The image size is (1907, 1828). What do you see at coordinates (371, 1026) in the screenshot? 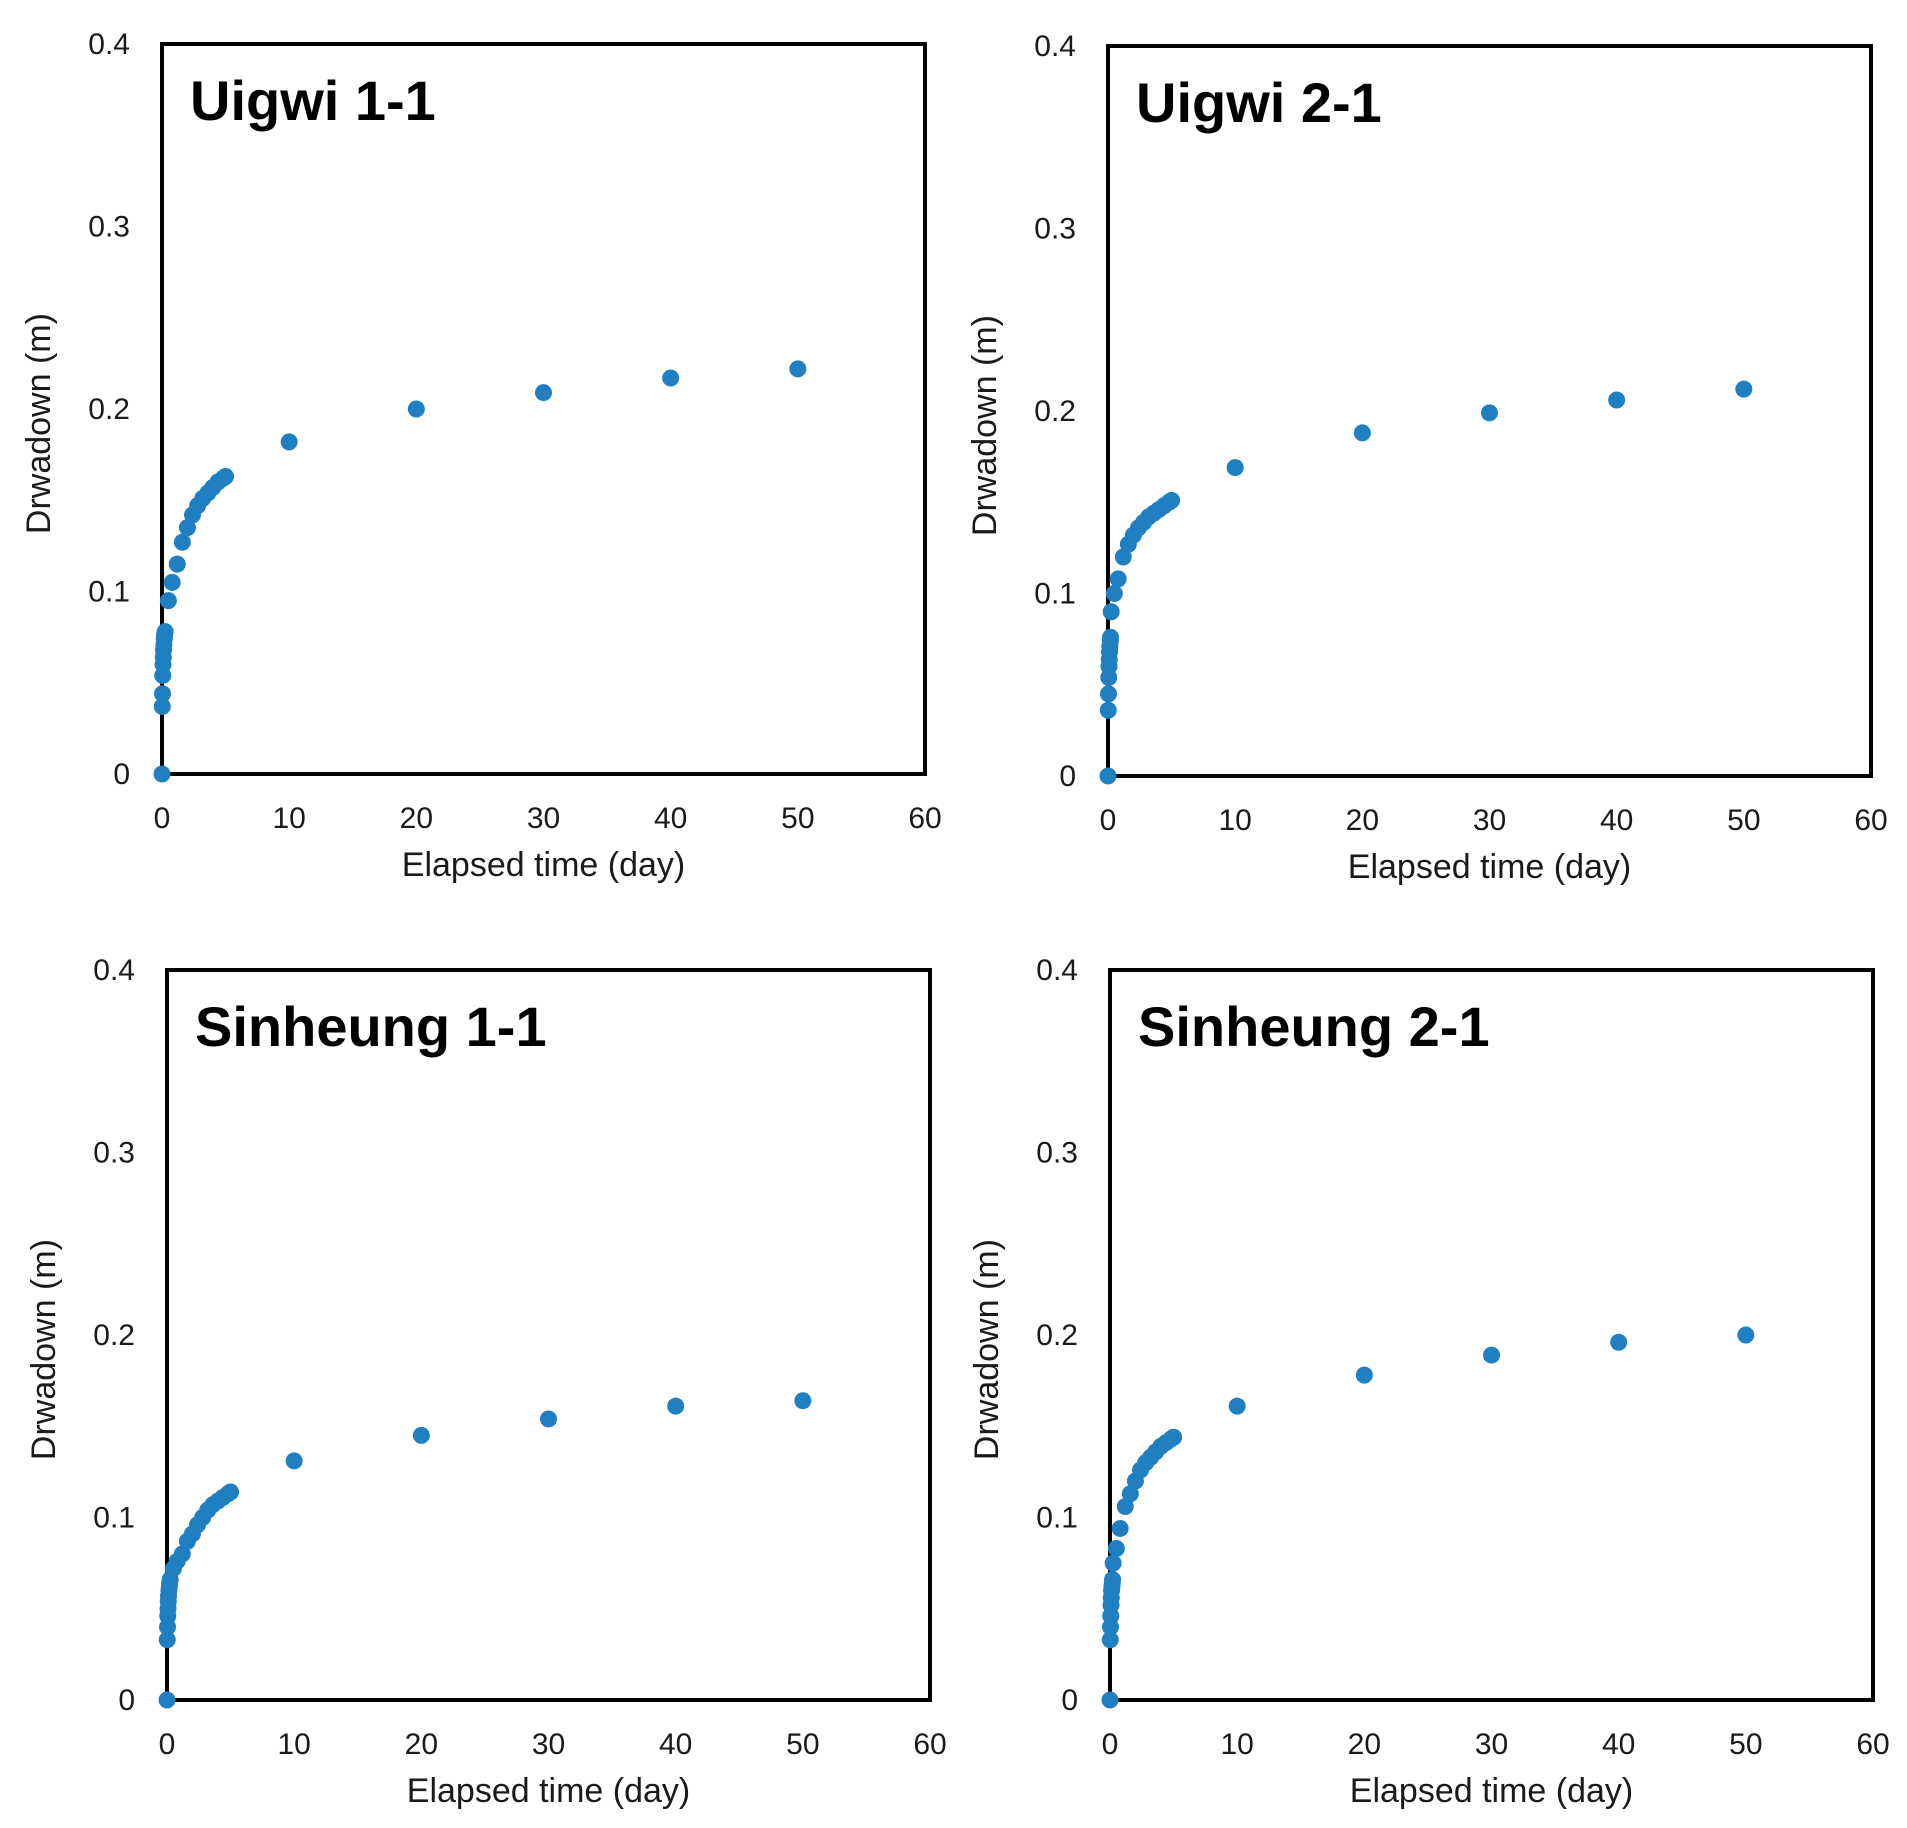
I see `panel-title: Sinheung 1-1` at bounding box center [371, 1026].